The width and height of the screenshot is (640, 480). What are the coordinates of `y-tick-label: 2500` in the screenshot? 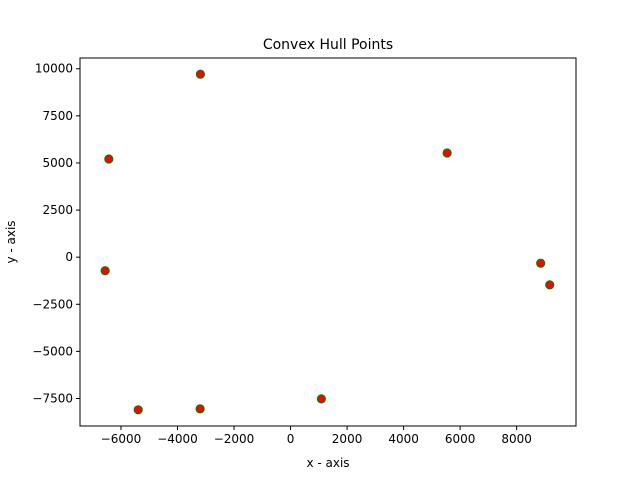 It's located at (57, 210).